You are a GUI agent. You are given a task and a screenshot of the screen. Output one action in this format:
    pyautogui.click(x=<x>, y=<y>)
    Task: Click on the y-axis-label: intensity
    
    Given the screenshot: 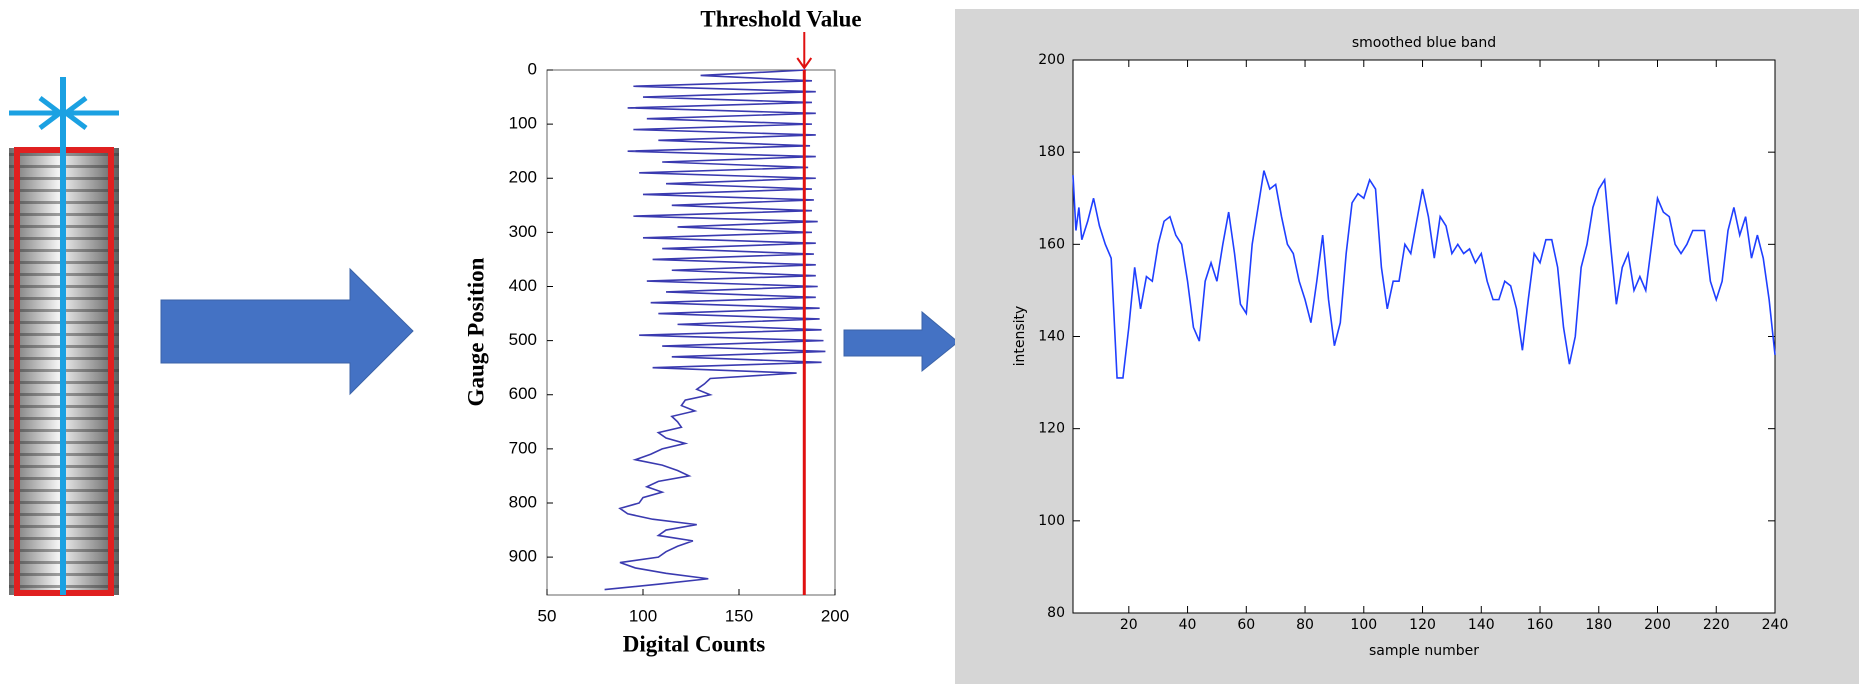 What is the action you would take?
    pyautogui.click(x=1020, y=336)
    